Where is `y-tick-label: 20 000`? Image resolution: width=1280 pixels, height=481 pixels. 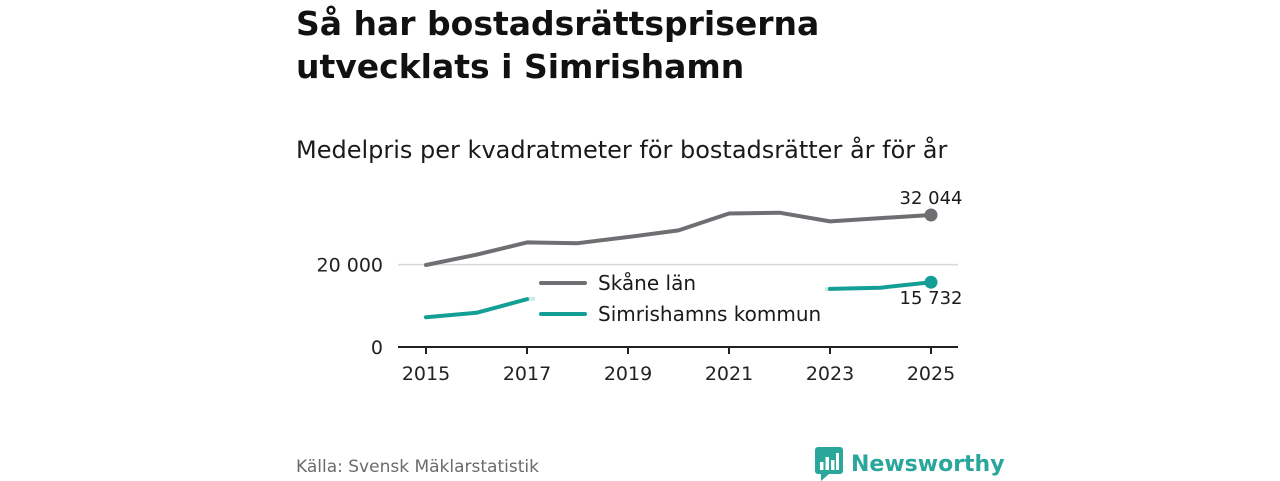
y-tick-label: 20 000 is located at coordinates (350, 266).